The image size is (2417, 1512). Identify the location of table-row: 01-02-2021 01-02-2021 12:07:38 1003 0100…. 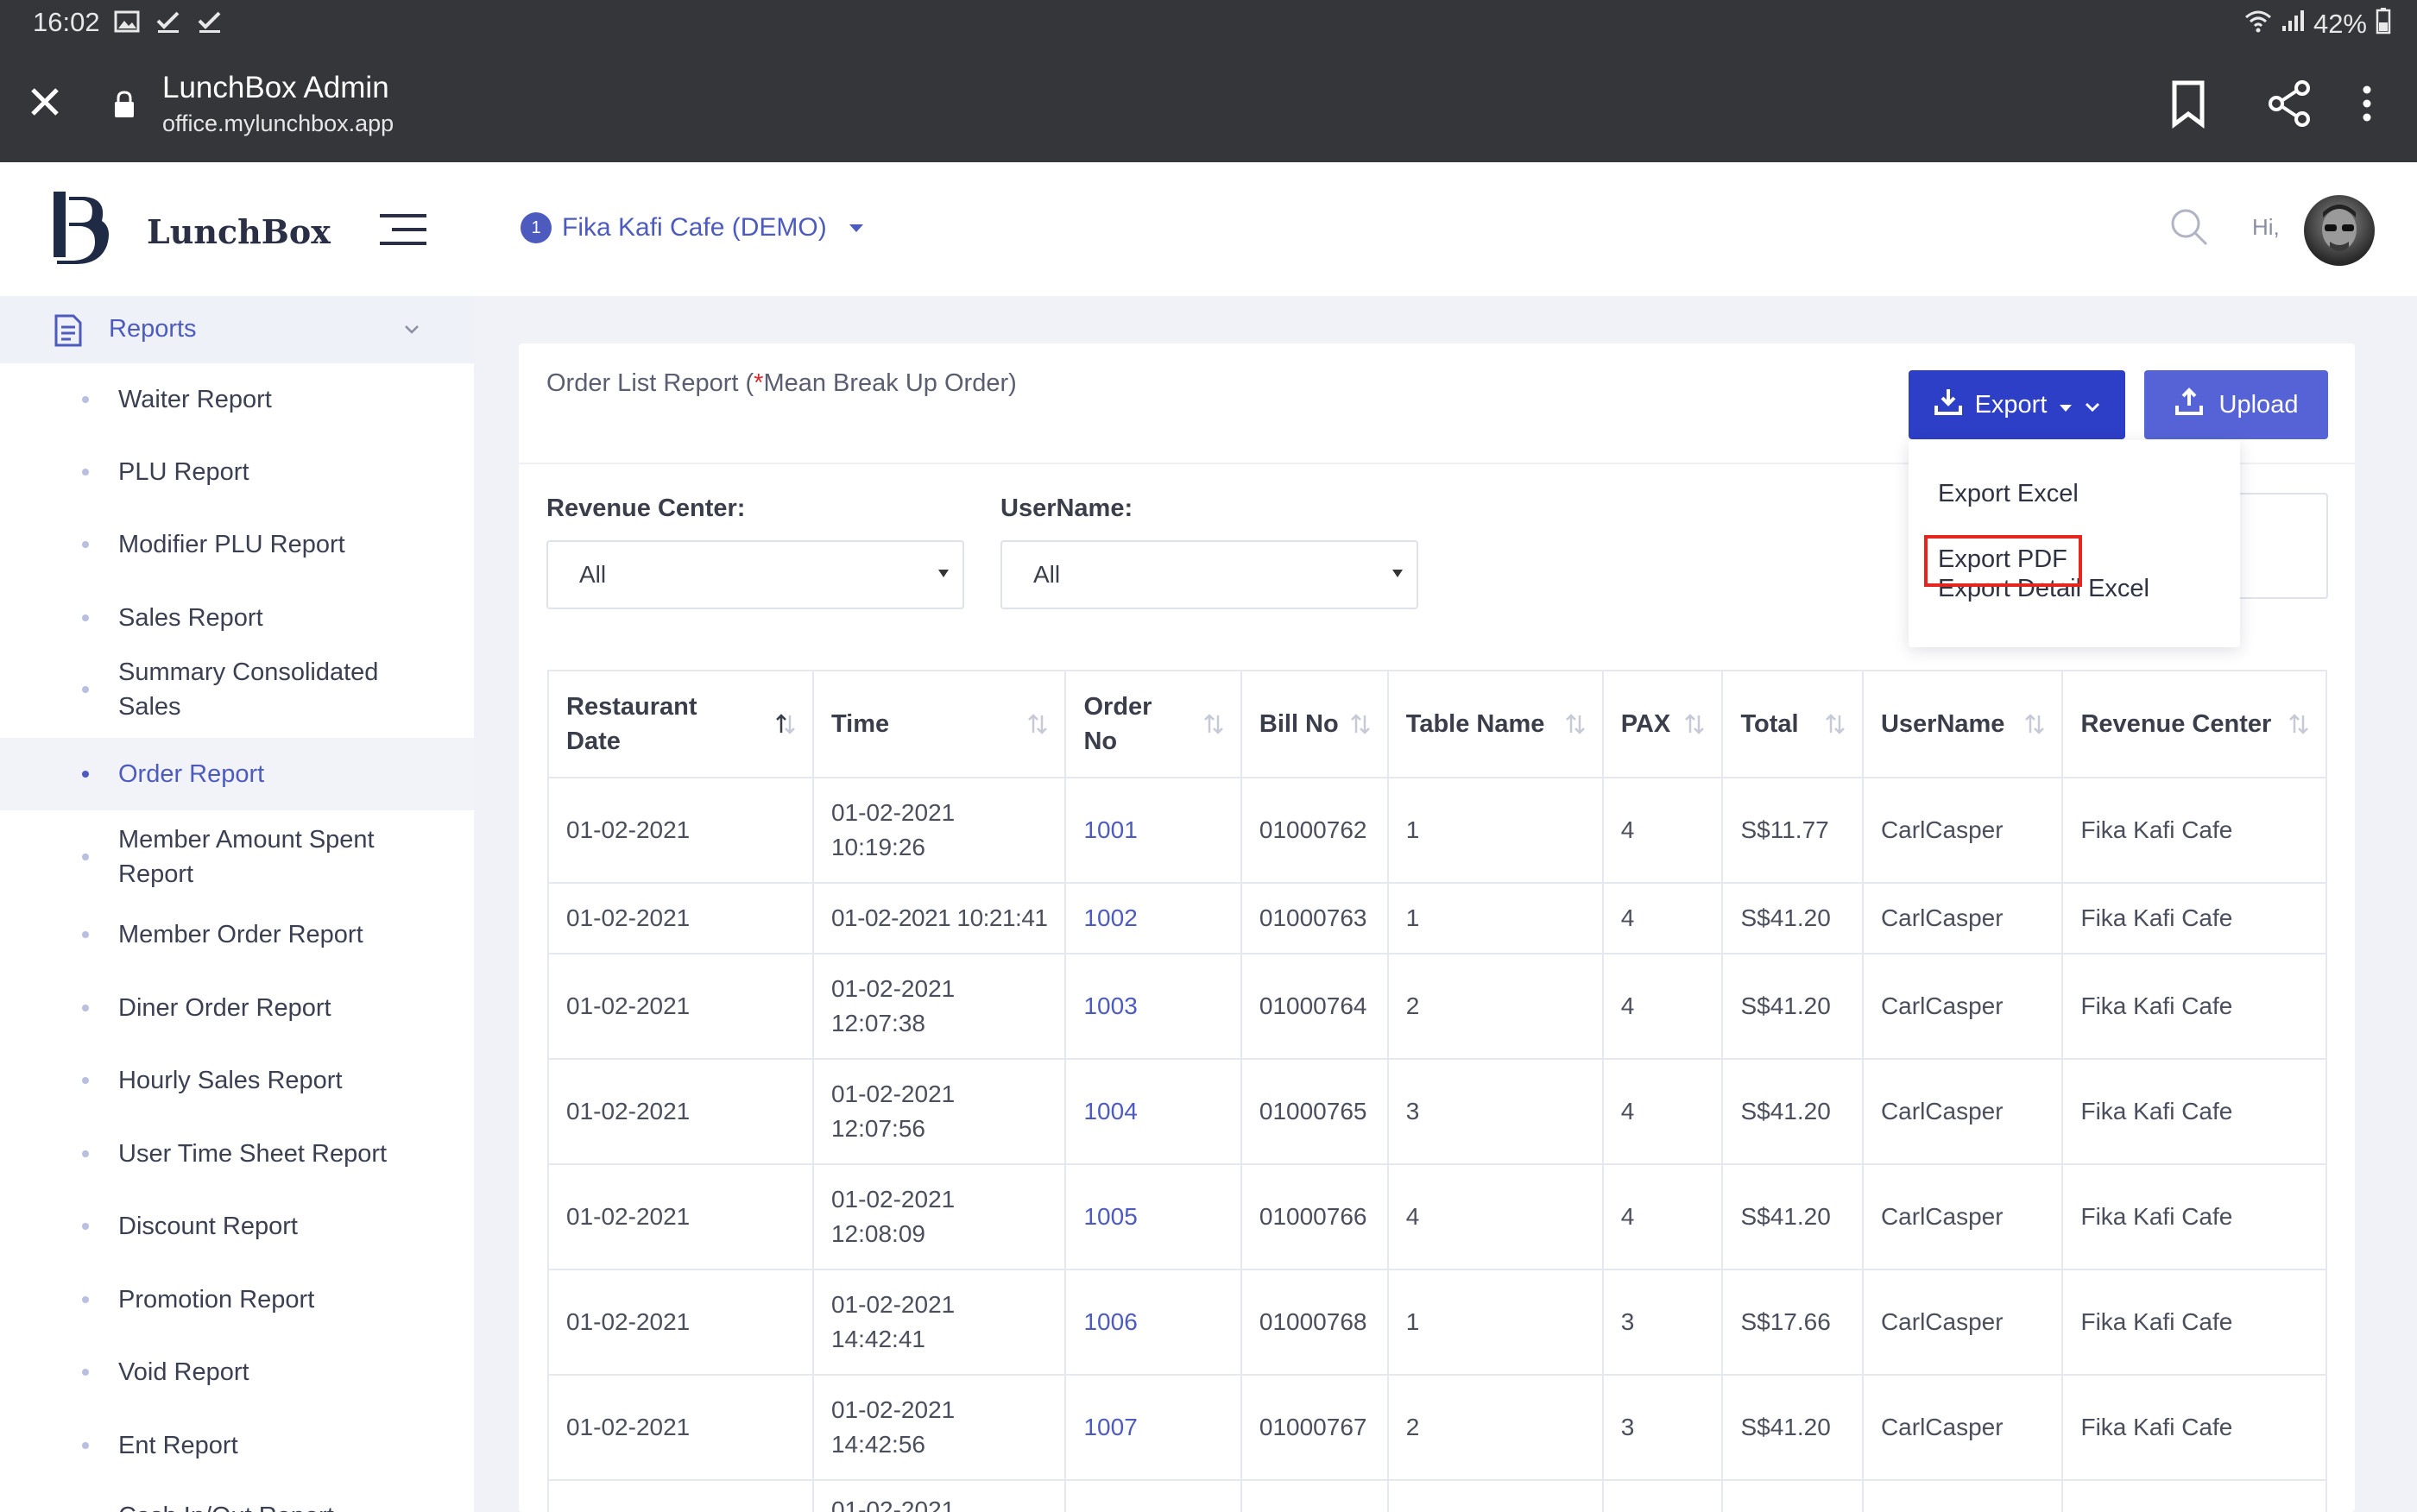
(1437, 1006).